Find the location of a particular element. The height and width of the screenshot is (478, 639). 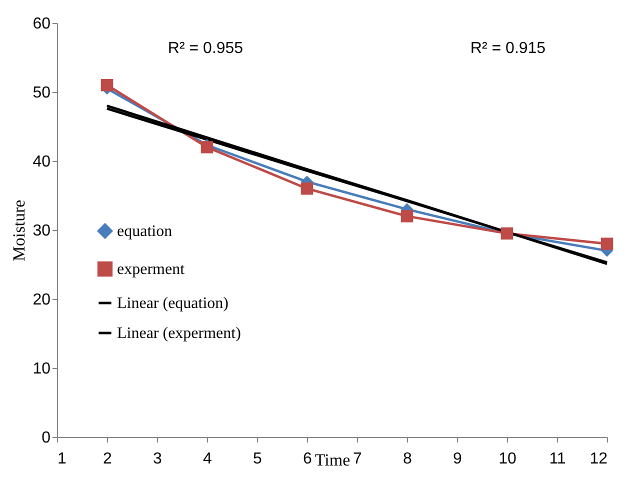

legend-label: Linear (experment) is located at coordinates (179, 333).